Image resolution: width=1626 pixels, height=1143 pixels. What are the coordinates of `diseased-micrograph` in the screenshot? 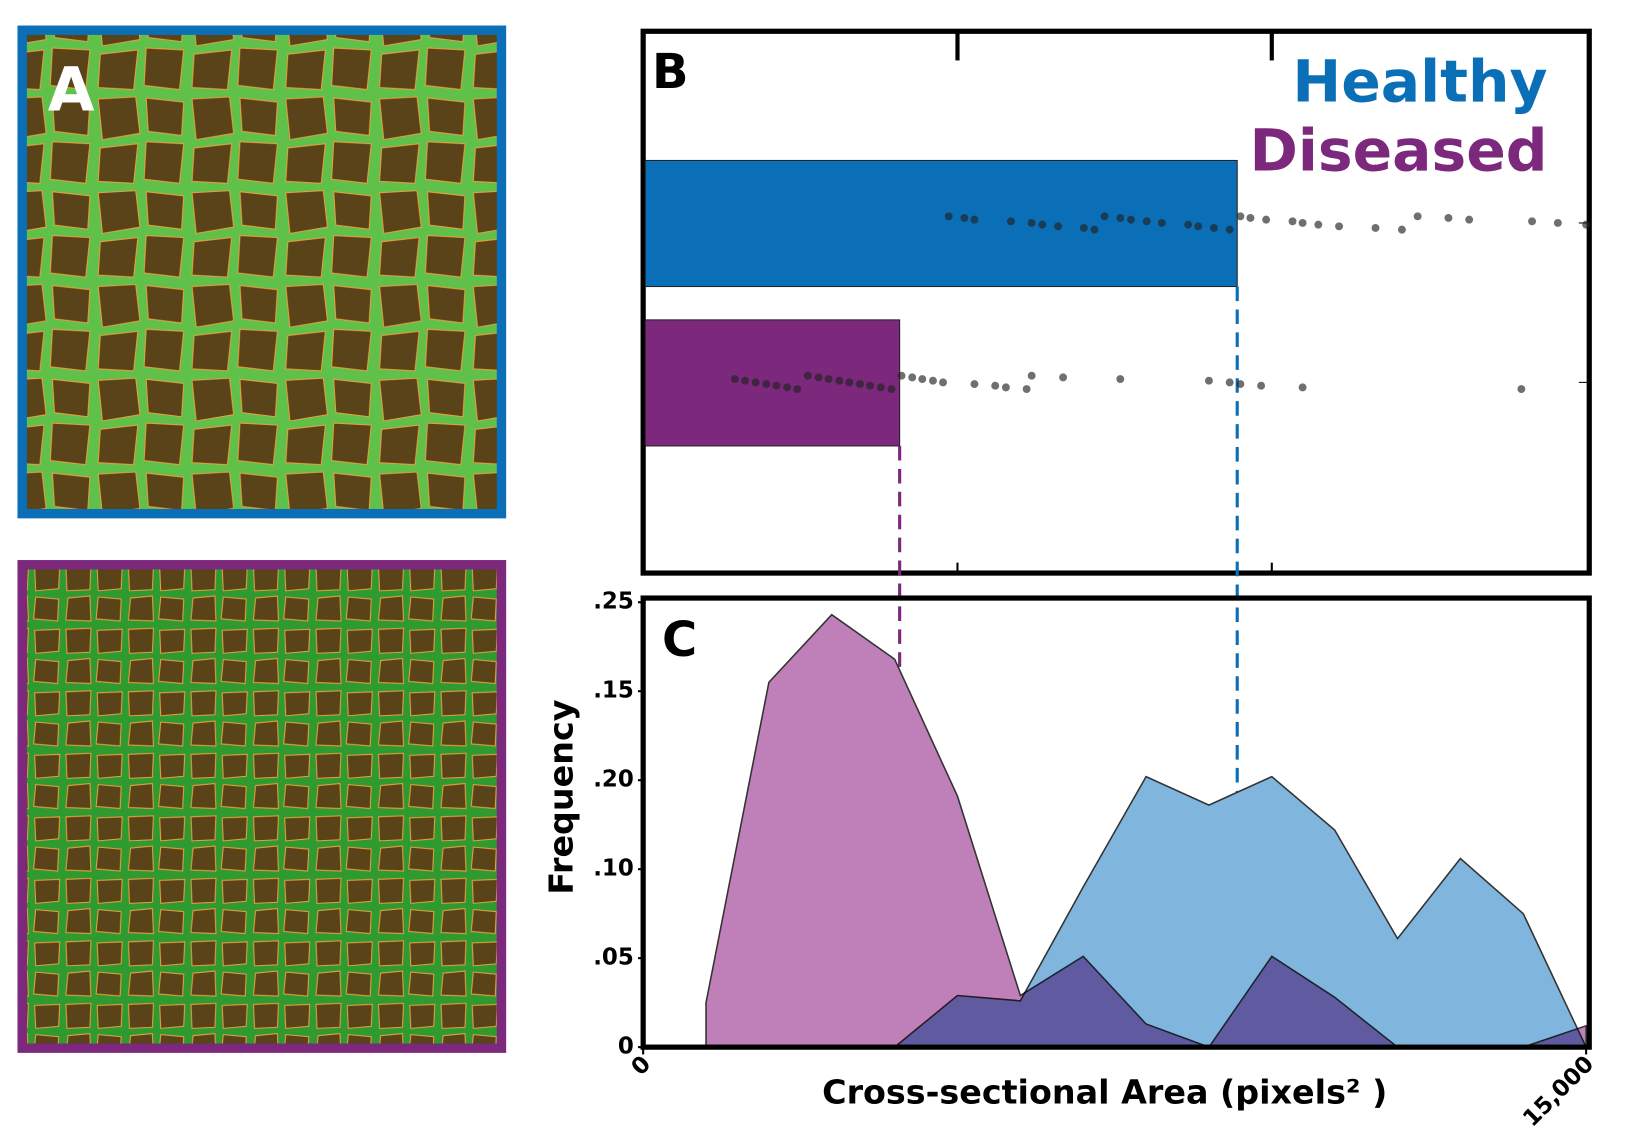 It's located at (262, 806).